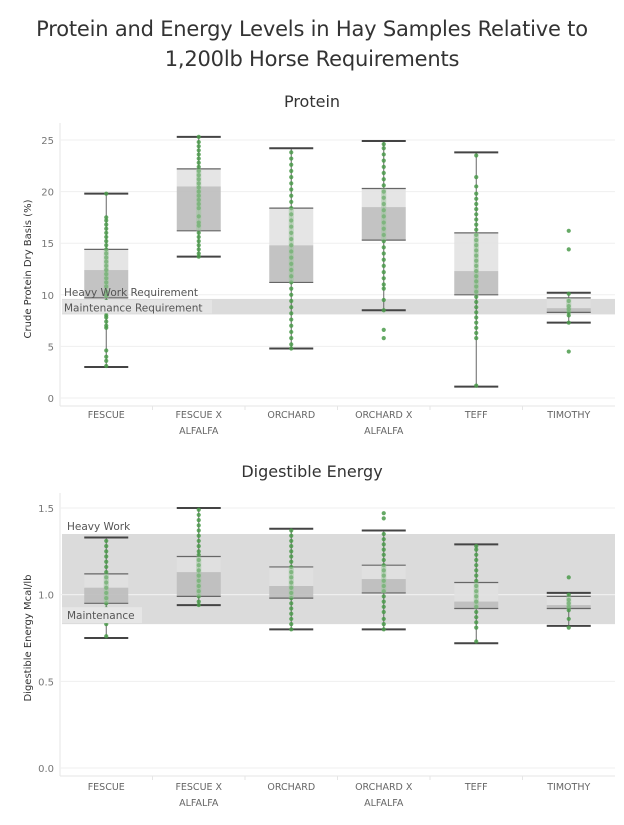 The image size is (624, 825). Describe the element at coordinates (46, 596) in the screenshot. I see `y-tick-label: 1.0` at that location.